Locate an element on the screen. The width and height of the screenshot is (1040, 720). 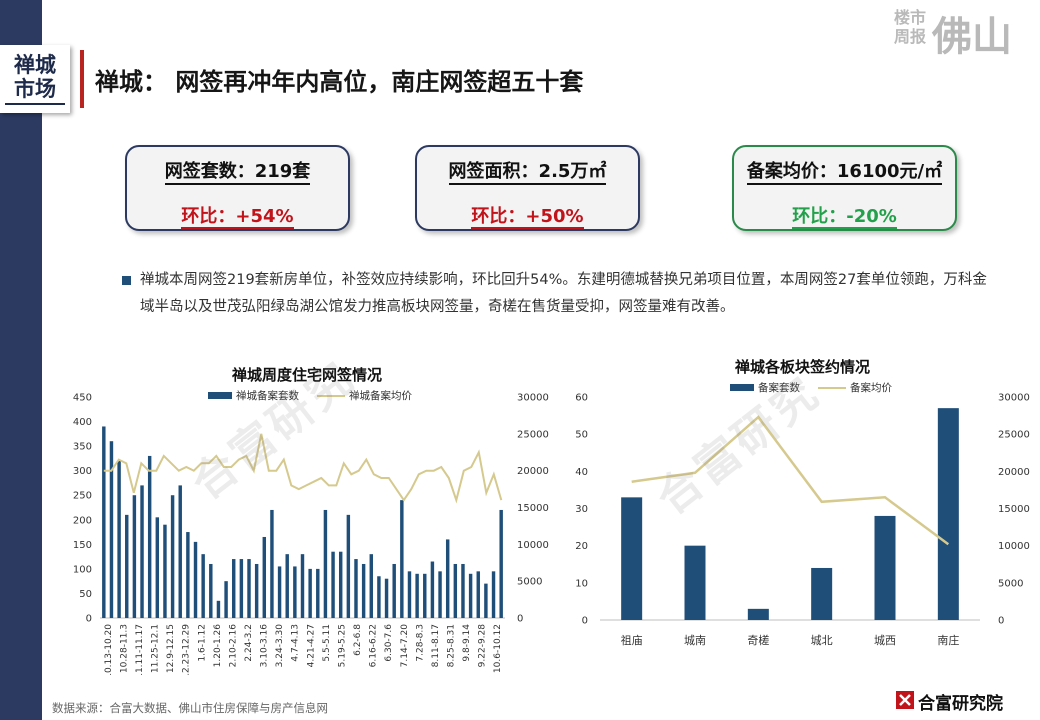
chart1-x-tick: 2.10-2.16 is located at coordinates (233, 646).